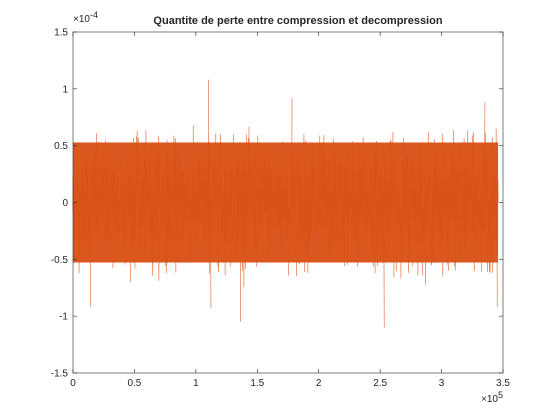 The height and width of the screenshot is (420, 560). Describe the element at coordinates (319, 383) in the screenshot. I see `x-tick-label: 2` at that location.